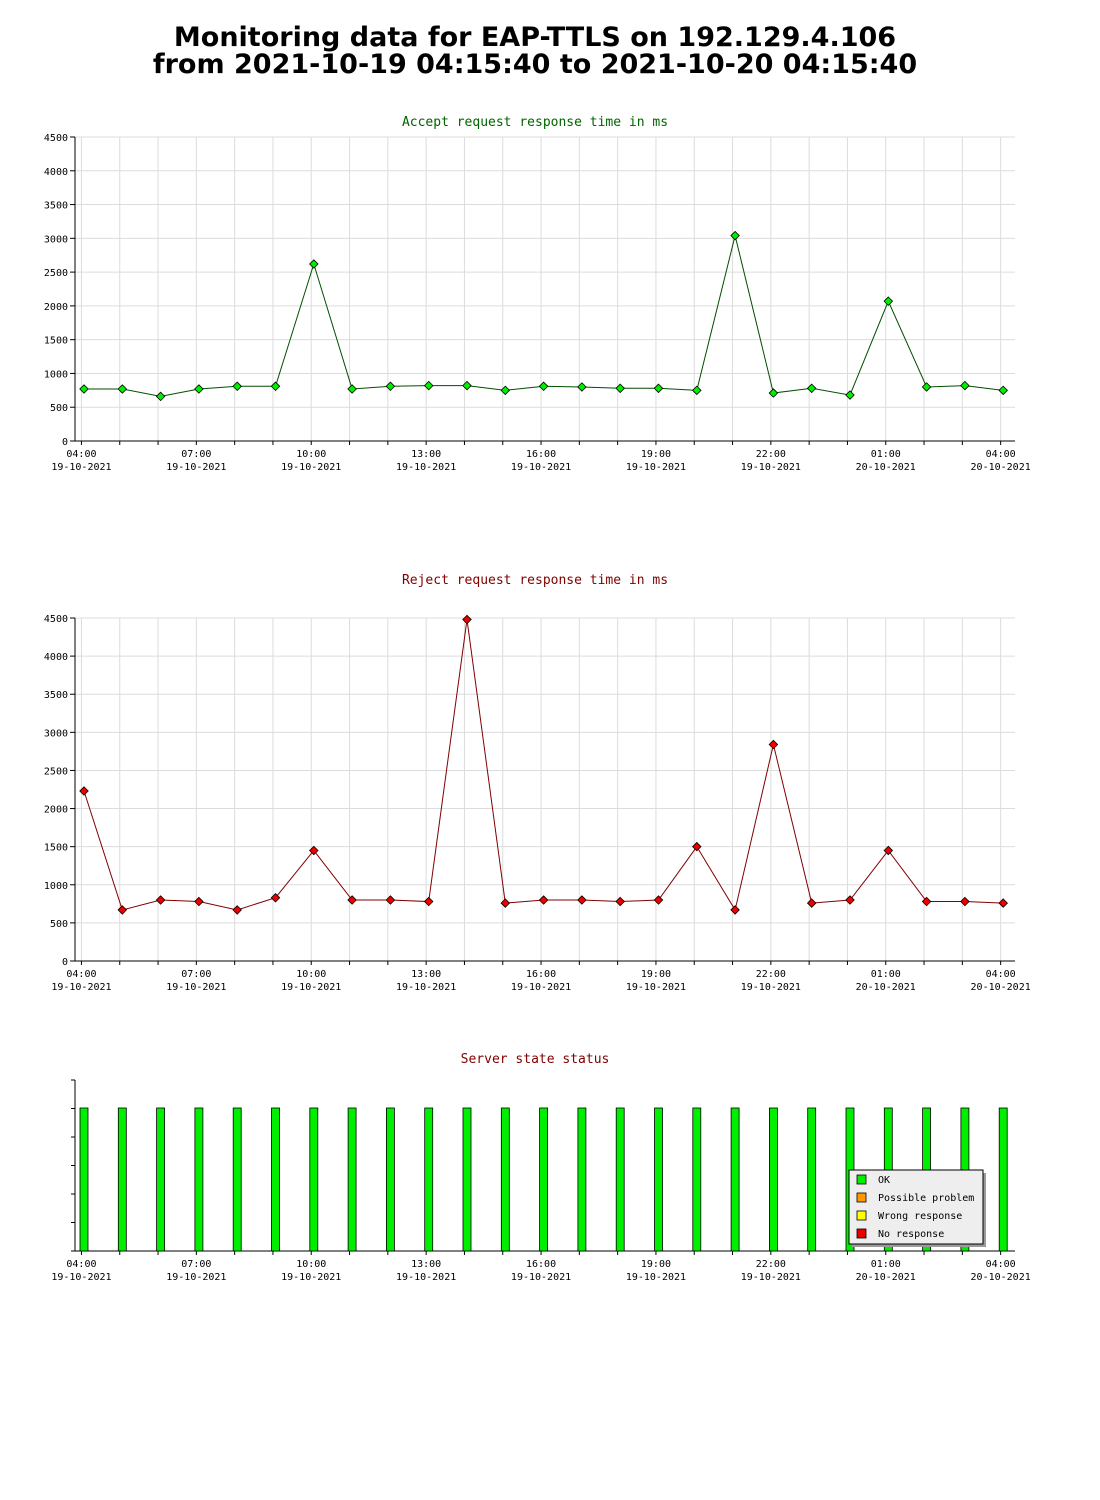 The image size is (1100, 1500). I want to click on y-tick-label: 4500, so click(56, 138).